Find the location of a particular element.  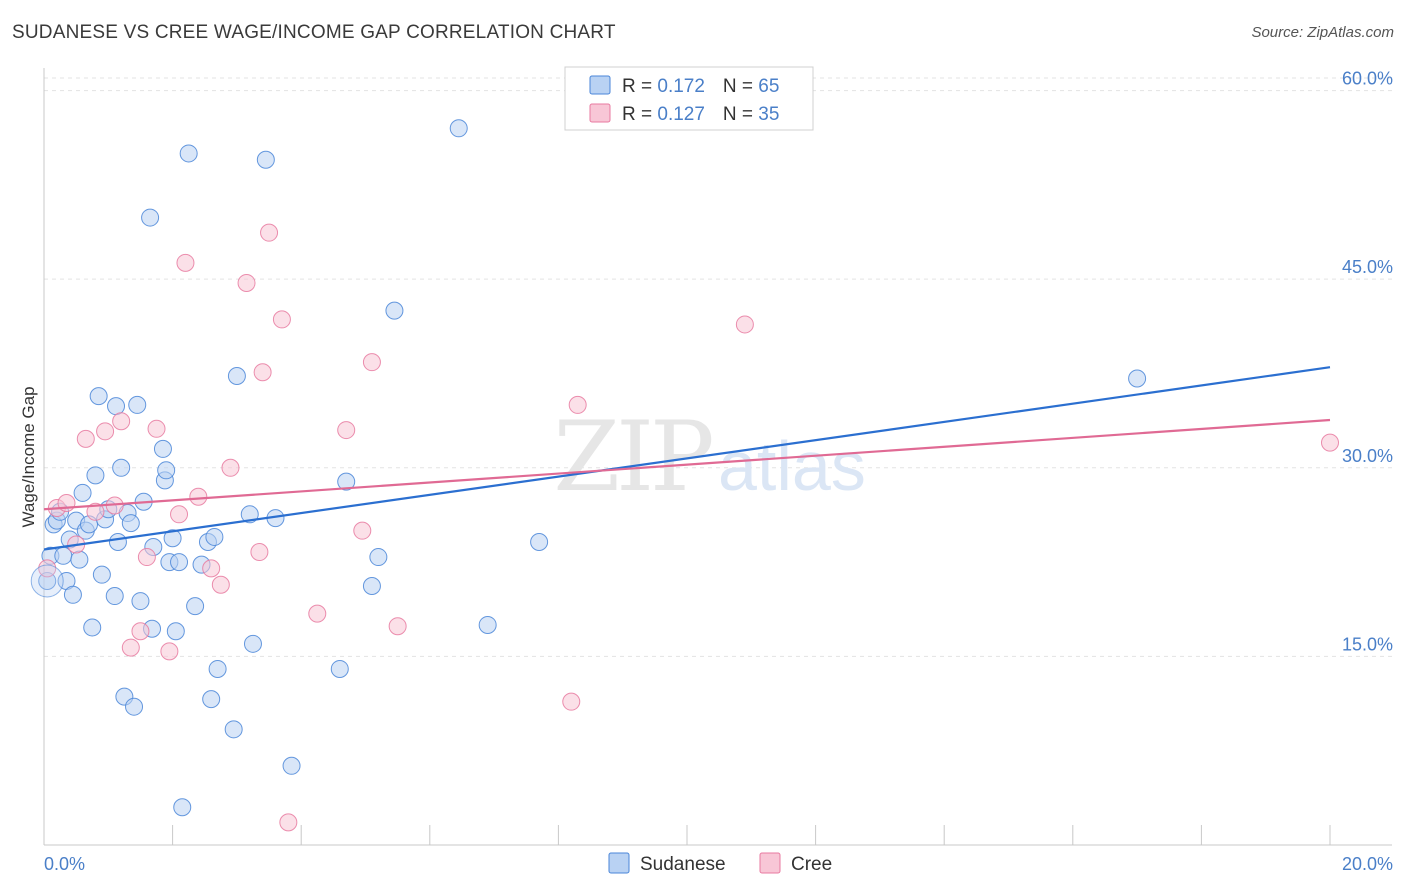

legend-swatch-sudanese is located at coordinates (619, 863).